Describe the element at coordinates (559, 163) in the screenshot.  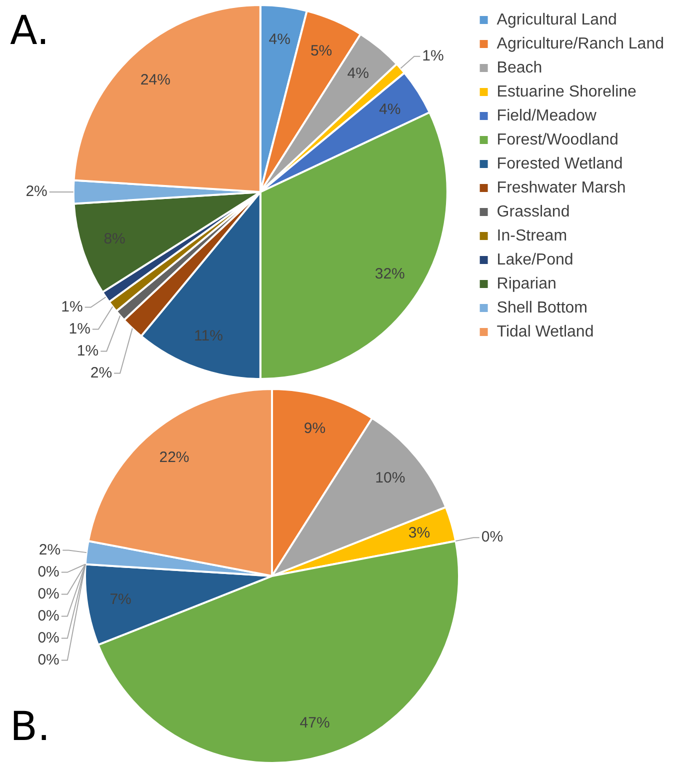
I see `legend-label: Forested Wetland` at that location.